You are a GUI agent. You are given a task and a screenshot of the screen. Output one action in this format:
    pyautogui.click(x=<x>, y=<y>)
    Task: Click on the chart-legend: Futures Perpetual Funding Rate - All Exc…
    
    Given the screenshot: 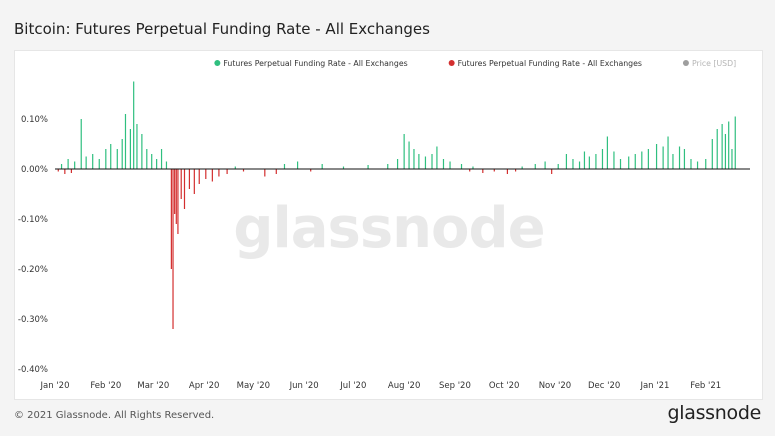 What is the action you would take?
    pyautogui.click(x=475, y=63)
    